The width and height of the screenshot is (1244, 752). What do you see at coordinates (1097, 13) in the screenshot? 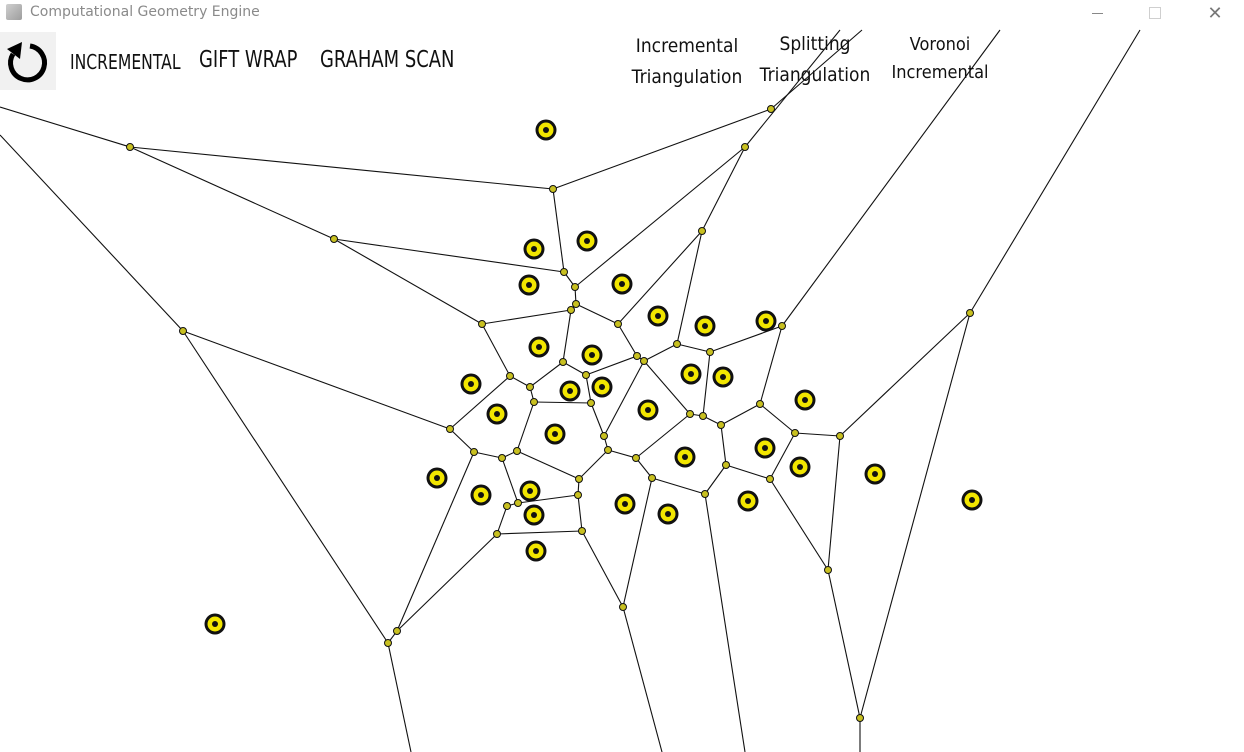
I see `minimize-button` at bounding box center [1097, 13].